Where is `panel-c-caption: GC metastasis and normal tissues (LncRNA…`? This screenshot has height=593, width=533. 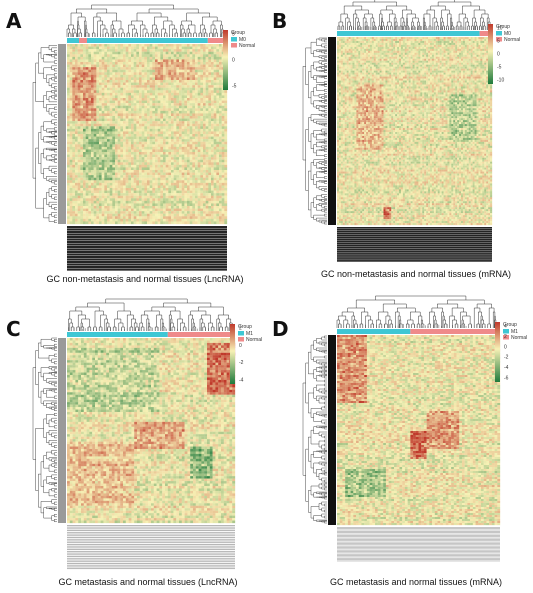 panel-c-caption: GC metastasis and normal tissues (LncRNA… is located at coordinates (147, 582).